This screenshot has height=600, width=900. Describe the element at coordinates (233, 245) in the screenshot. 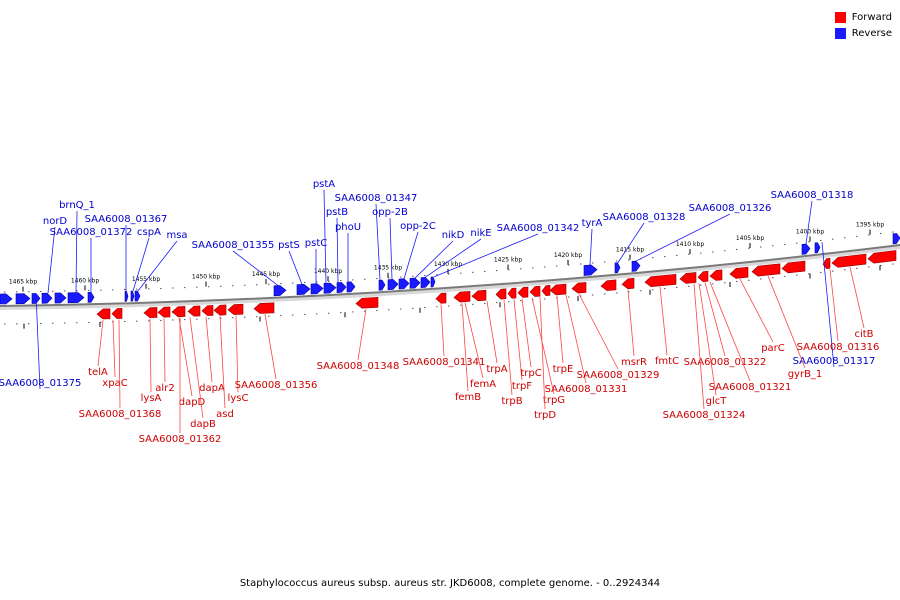

I see `gene-label: SAA6008_01355` at that location.